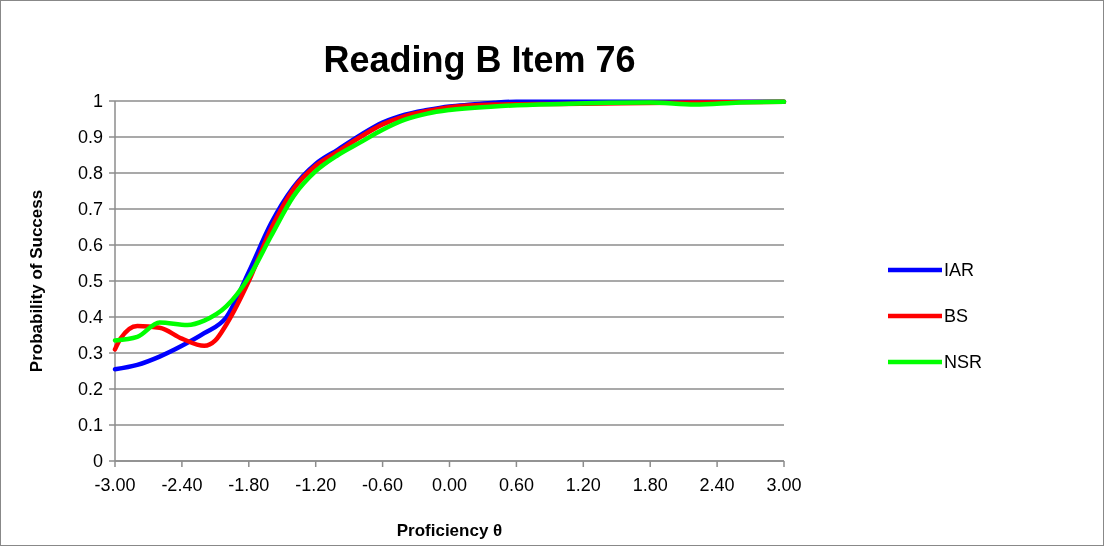 This screenshot has height=546, width=1104. I want to click on y-tick-label: 0.1, so click(90, 425).